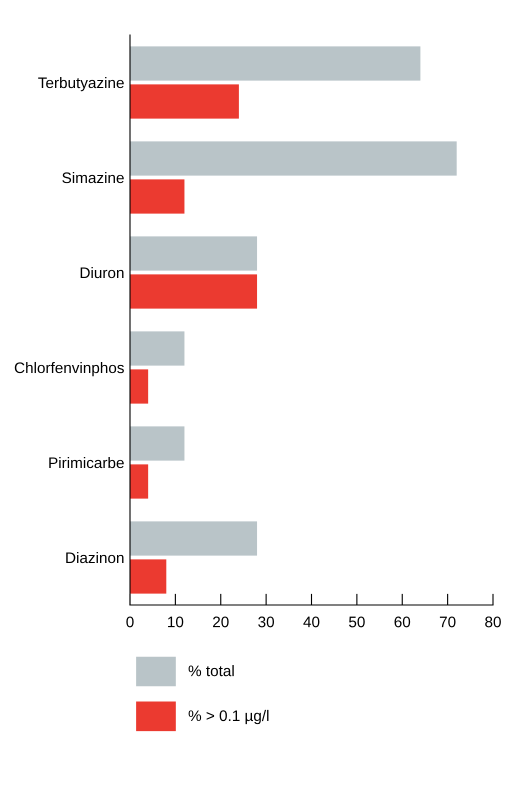 This screenshot has width=526, height=809. What do you see at coordinates (448, 622) in the screenshot?
I see `x-tick-label: 70` at bounding box center [448, 622].